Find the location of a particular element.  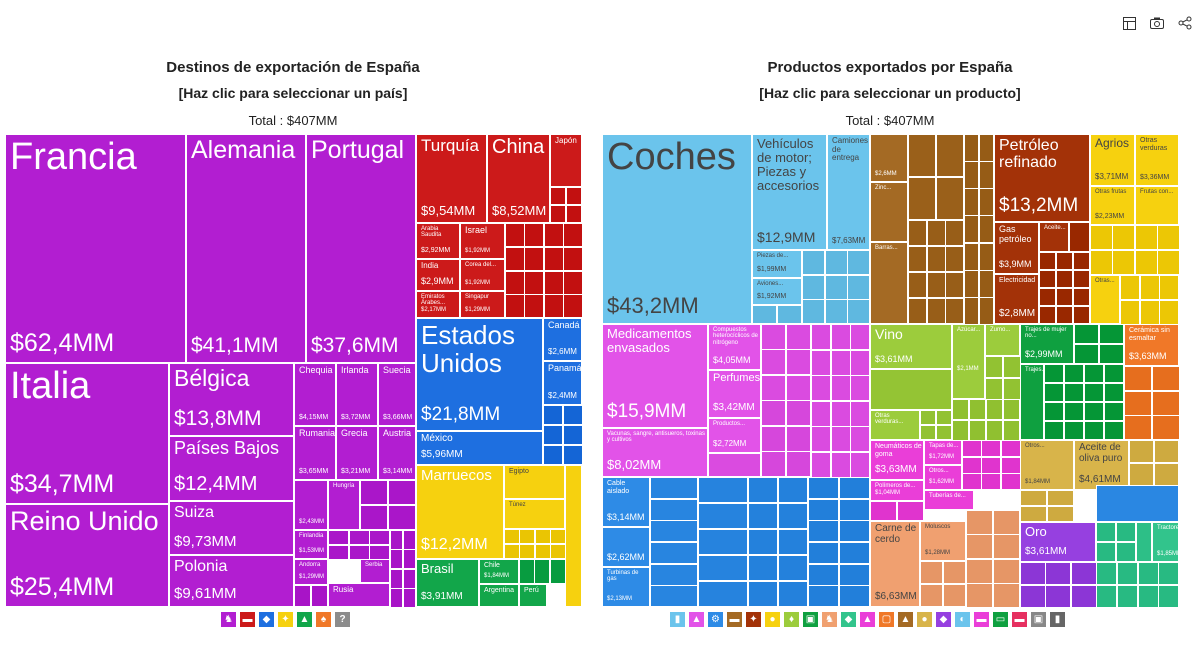

treemap-cell-emiratos-arabes: Emiratos Árabes... $2,17MM is located at coordinates (438, 304).